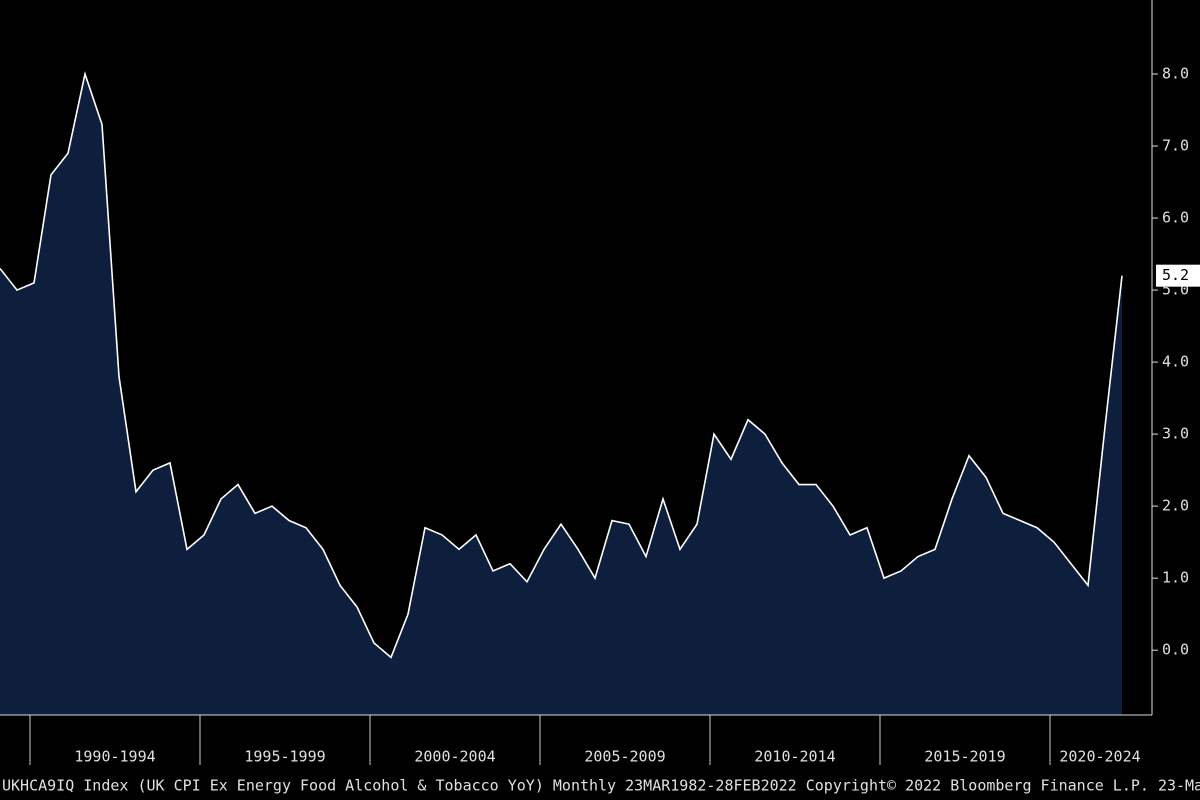 The height and width of the screenshot is (800, 1200). What do you see at coordinates (1175, 74) in the screenshot?
I see `y-tick-label: 8.0` at bounding box center [1175, 74].